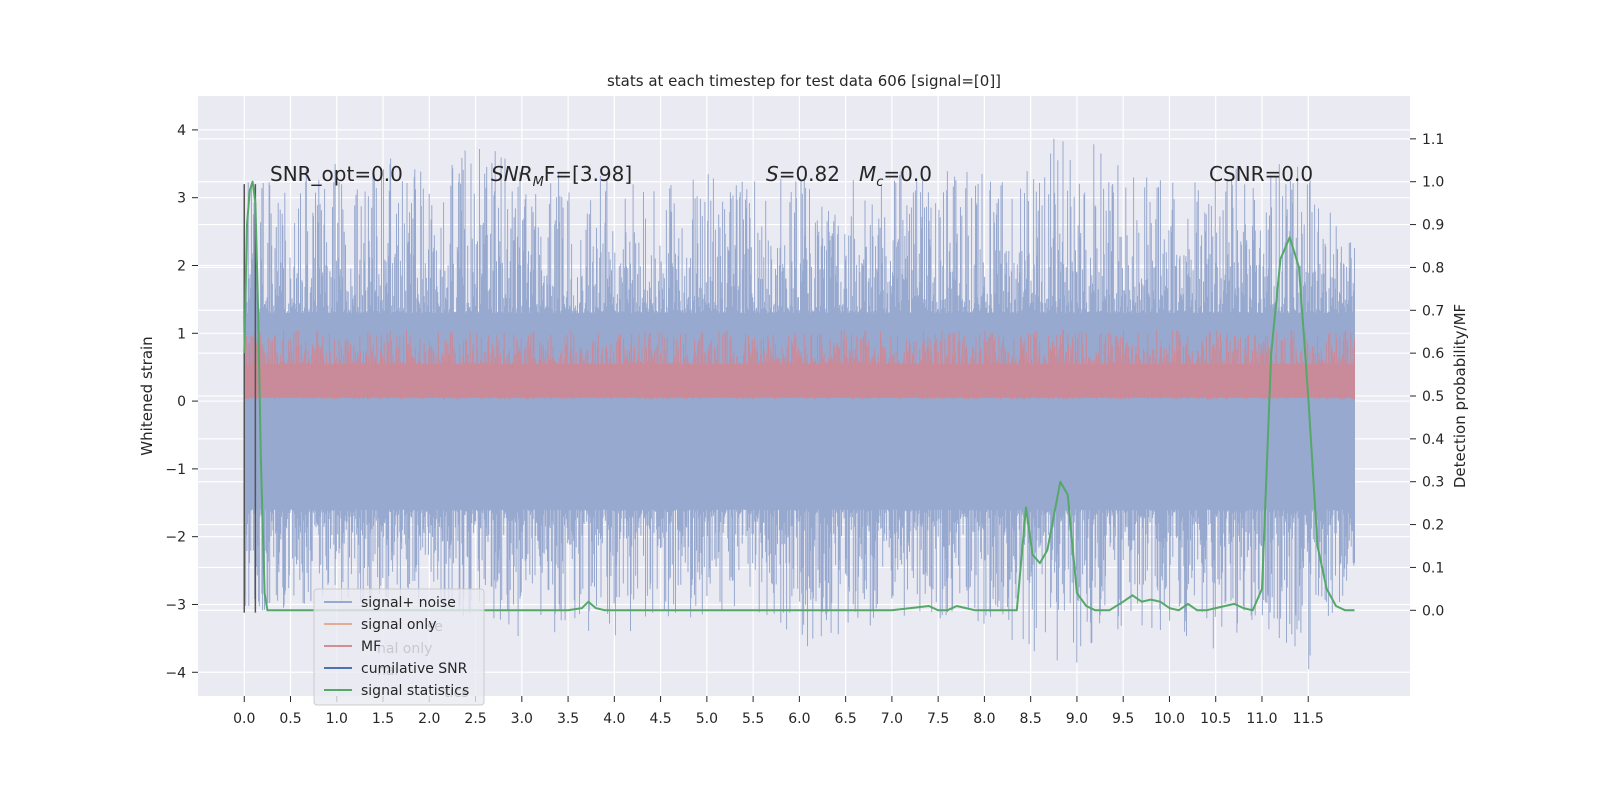  I want to click on y2-tick-label: 0.2, so click(1433, 526).